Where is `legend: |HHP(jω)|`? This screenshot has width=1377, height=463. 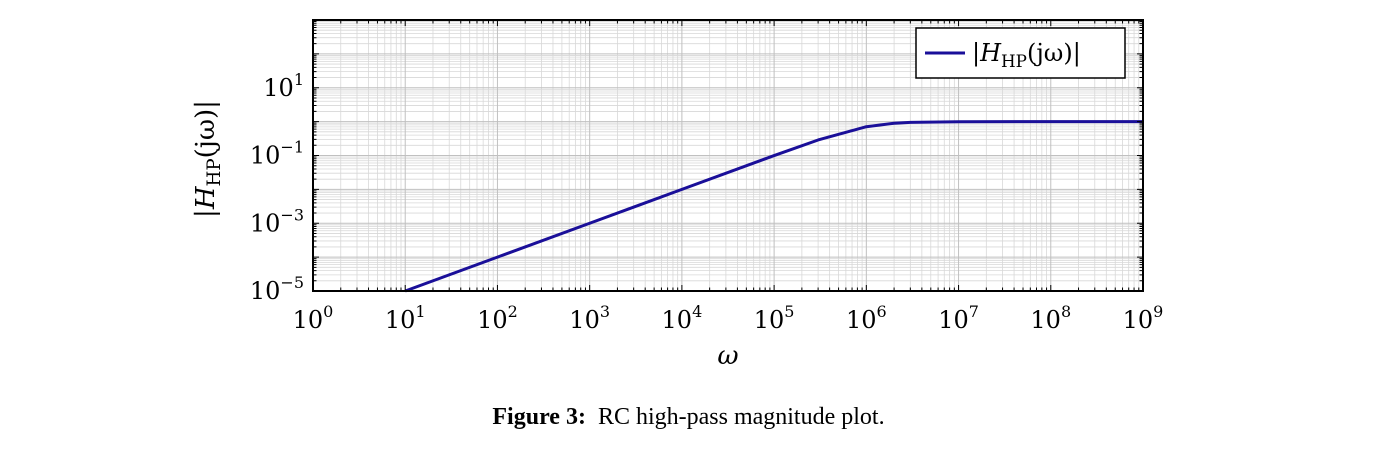
legend: |HHP(jω)| is located at coordinates (1020, 53).